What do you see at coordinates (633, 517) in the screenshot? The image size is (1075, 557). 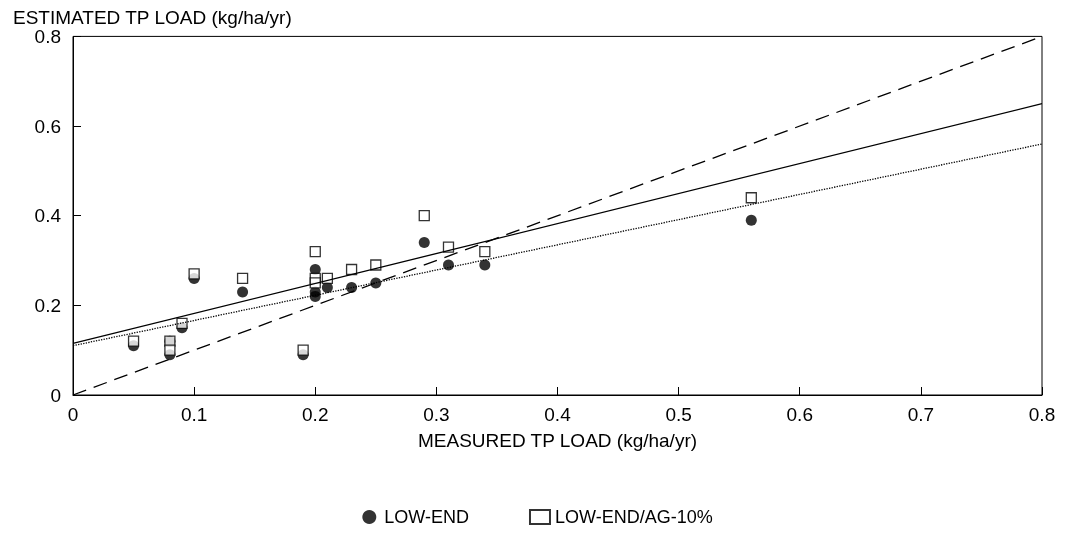 I see `legend-label: LOW-END/AG-10%` at bounding box center [633, 517].